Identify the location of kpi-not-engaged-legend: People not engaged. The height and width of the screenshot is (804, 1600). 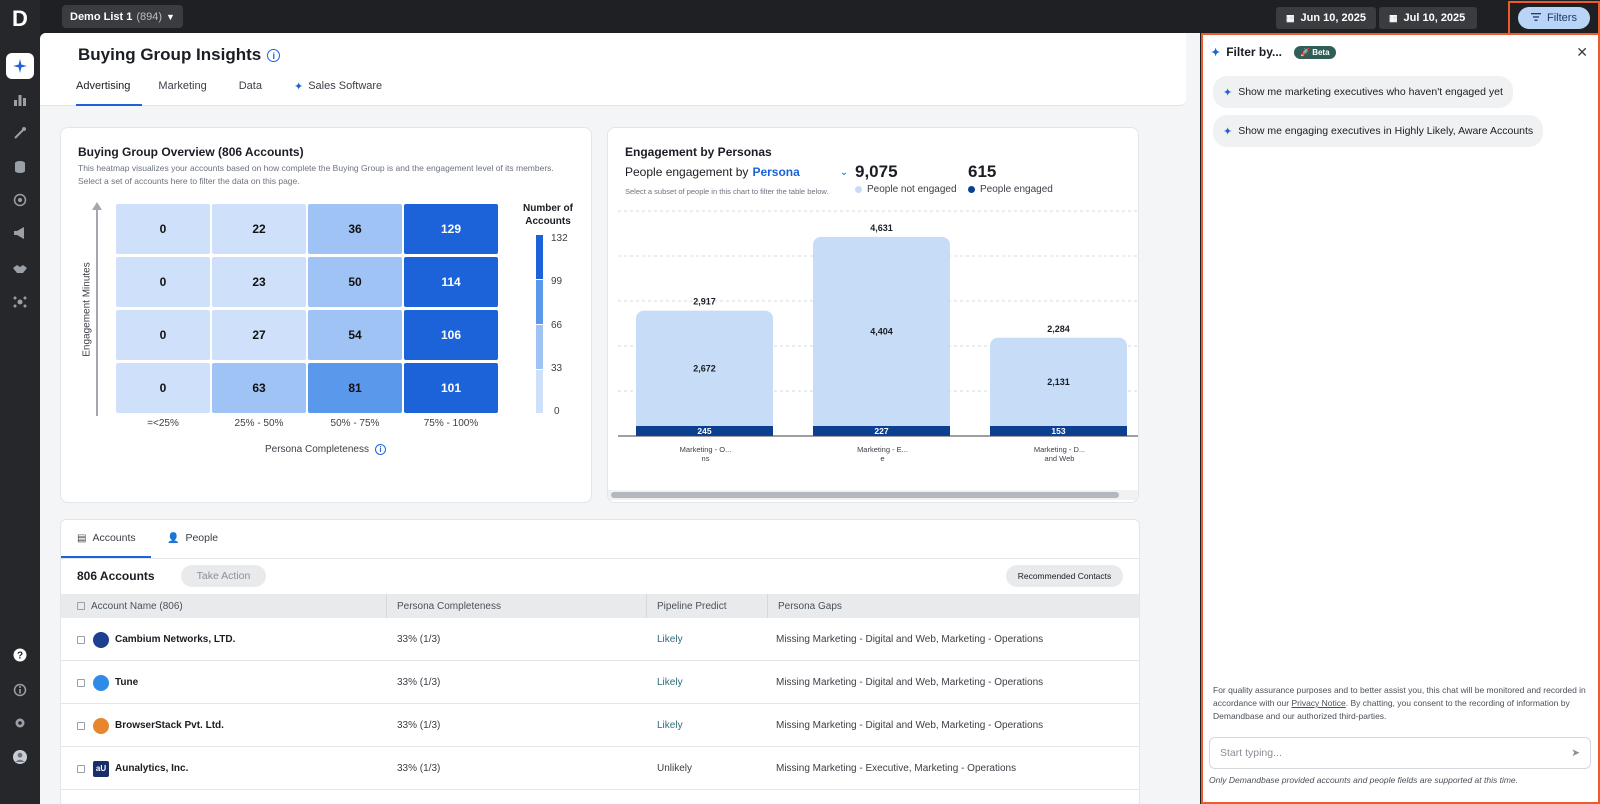
(906, 189).